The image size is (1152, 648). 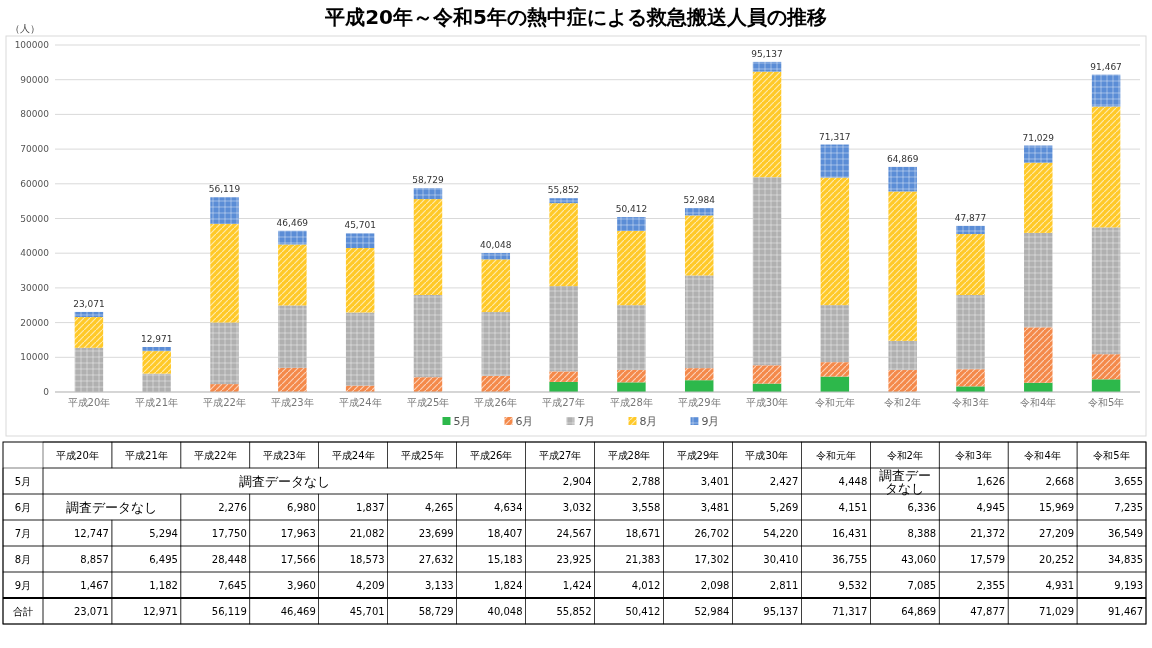 What do you see at coordinates (163, 533) in the screenshot?
I see `data-label: 5,294` at bounding box center [163, 533].